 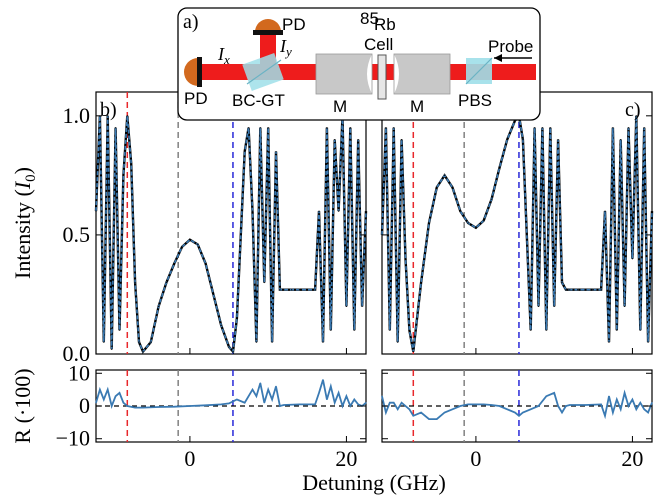 What do you see at coordinates (382, 77) in the screenshot?
I see `rb-cell` at bounding box center [382, 77].